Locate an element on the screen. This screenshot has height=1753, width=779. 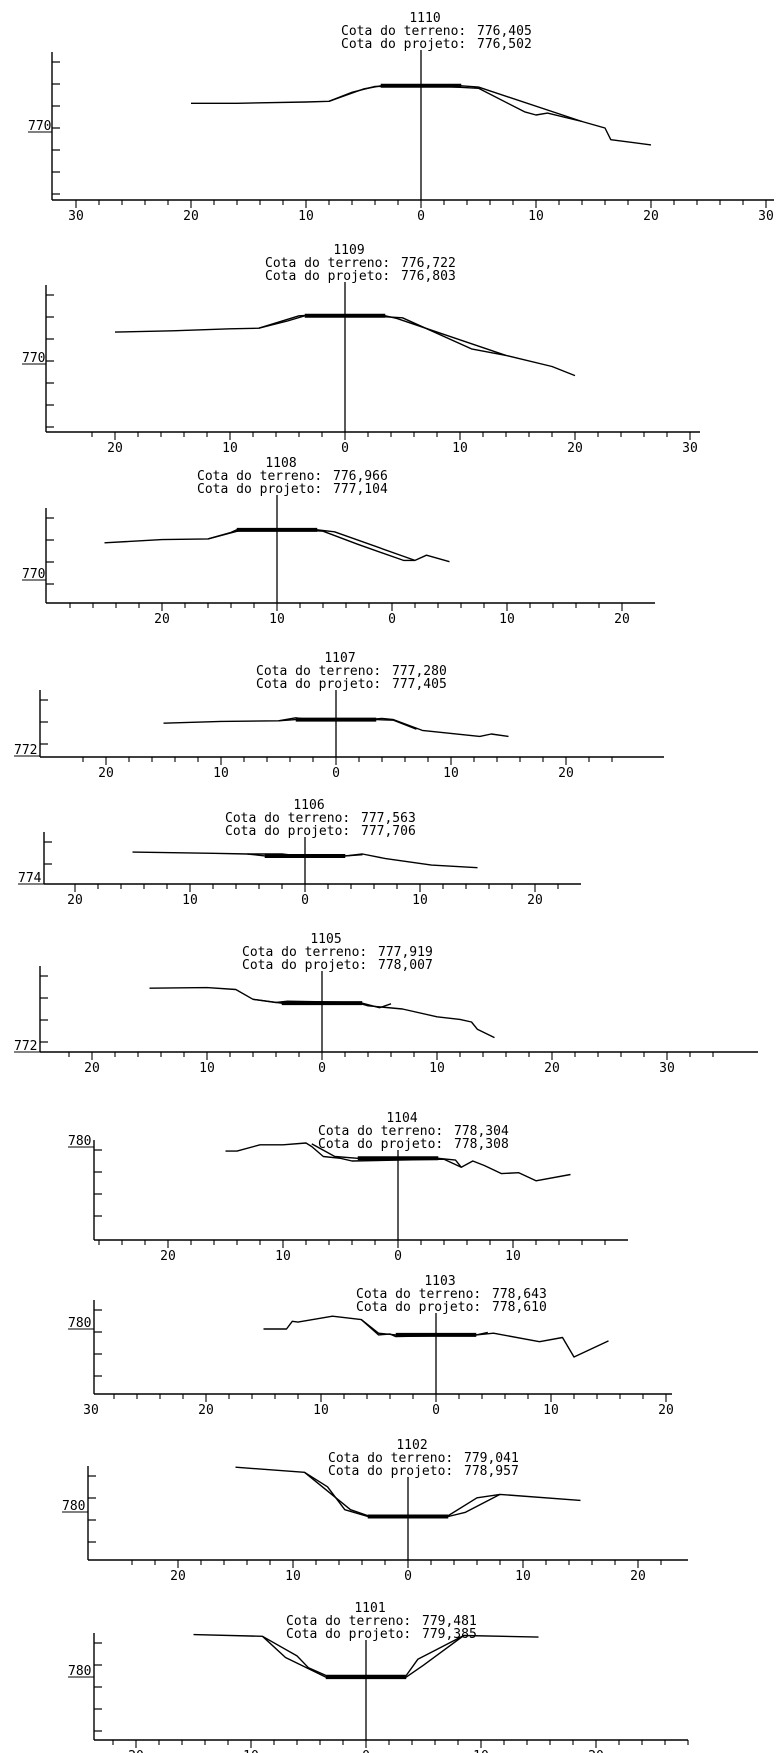
station-number: 1108 is located at coordinates (280, 463).